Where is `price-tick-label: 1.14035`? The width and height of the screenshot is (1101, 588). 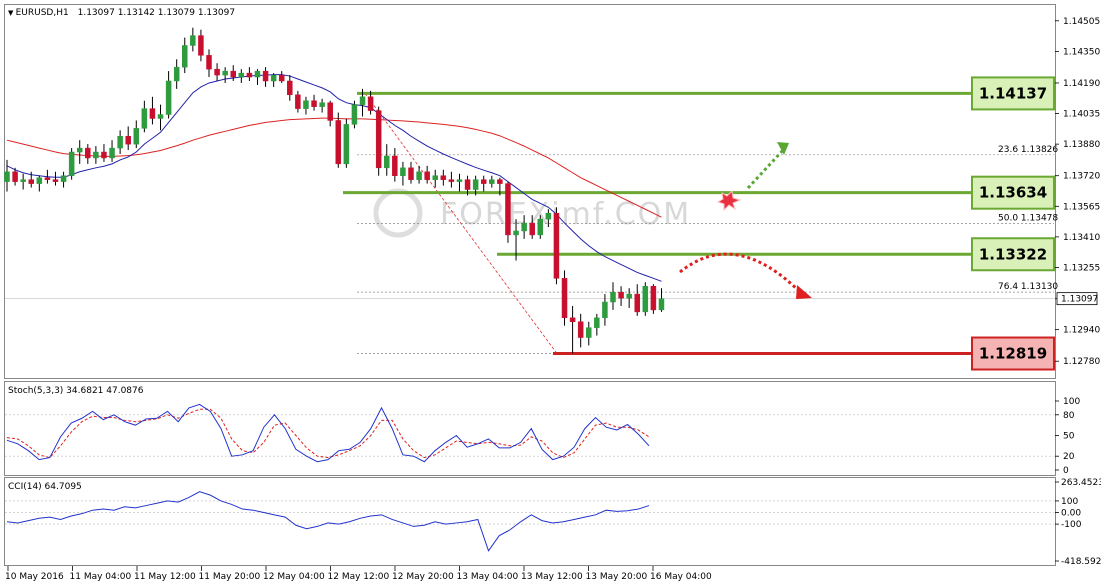
price-tick-label: 1.14035 is located at coordinates (1081, 115).